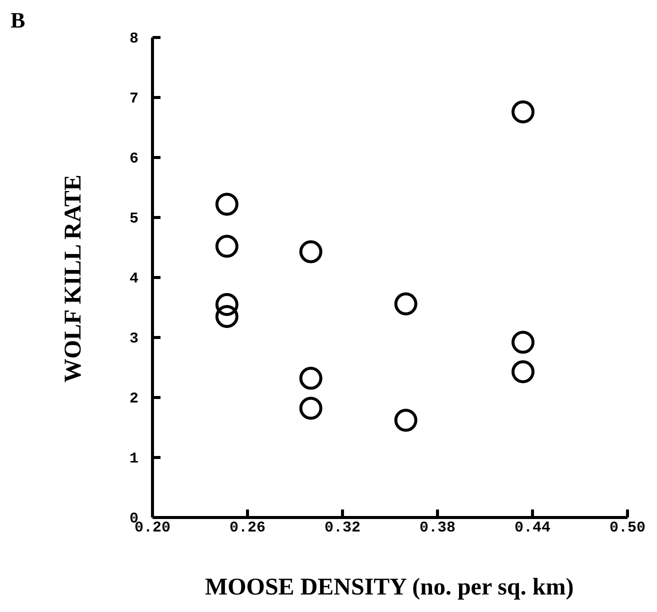 This screenshot has height=612, width=657. What do you see at coordinates (134, 39) in the screenshot?
I see `y-tick-label: 8` at bounding box center [134, 39].